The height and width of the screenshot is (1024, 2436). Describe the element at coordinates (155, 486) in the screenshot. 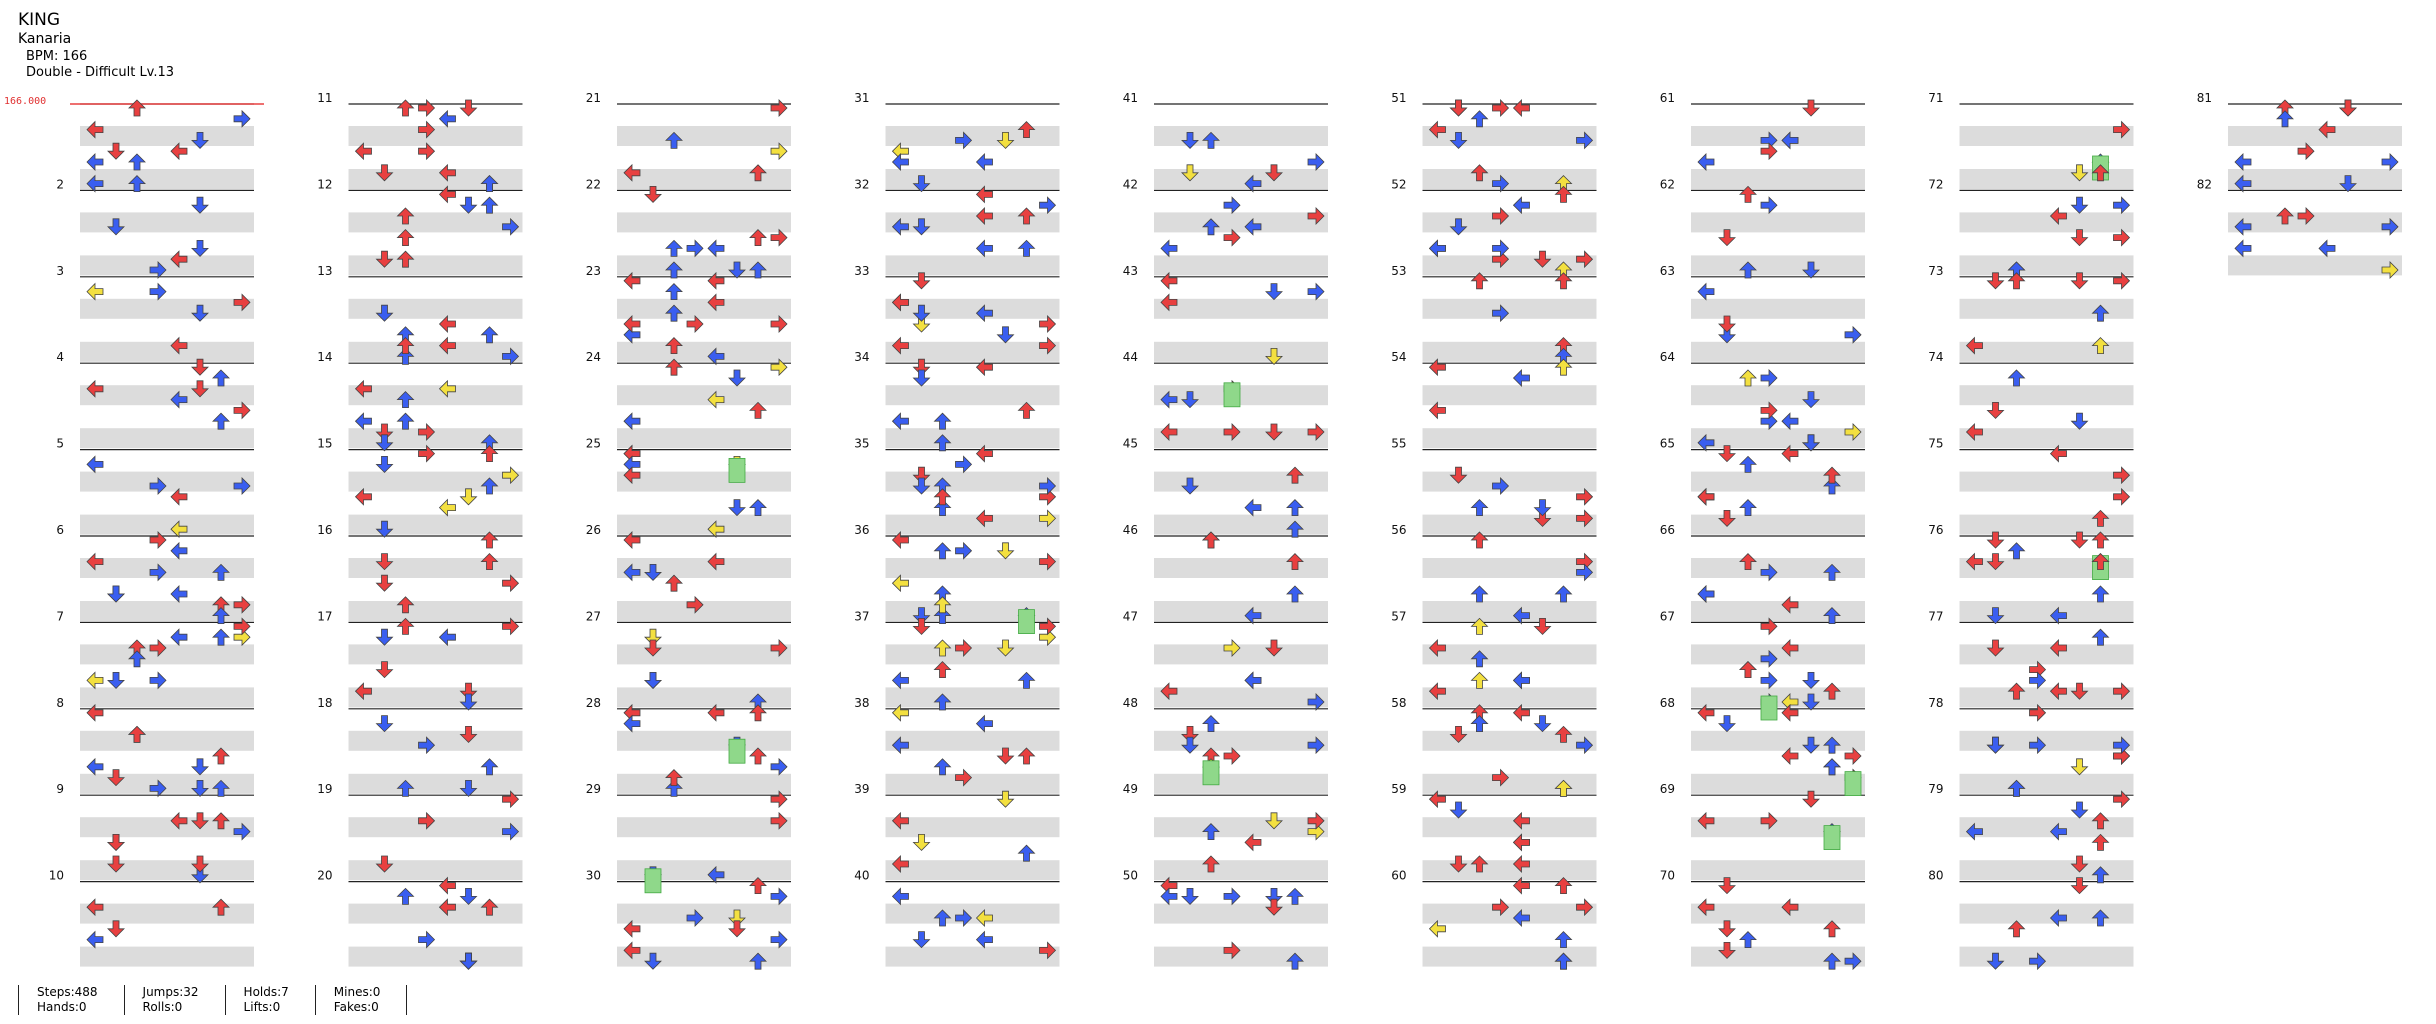

I see `measure-5: 5` at that location.